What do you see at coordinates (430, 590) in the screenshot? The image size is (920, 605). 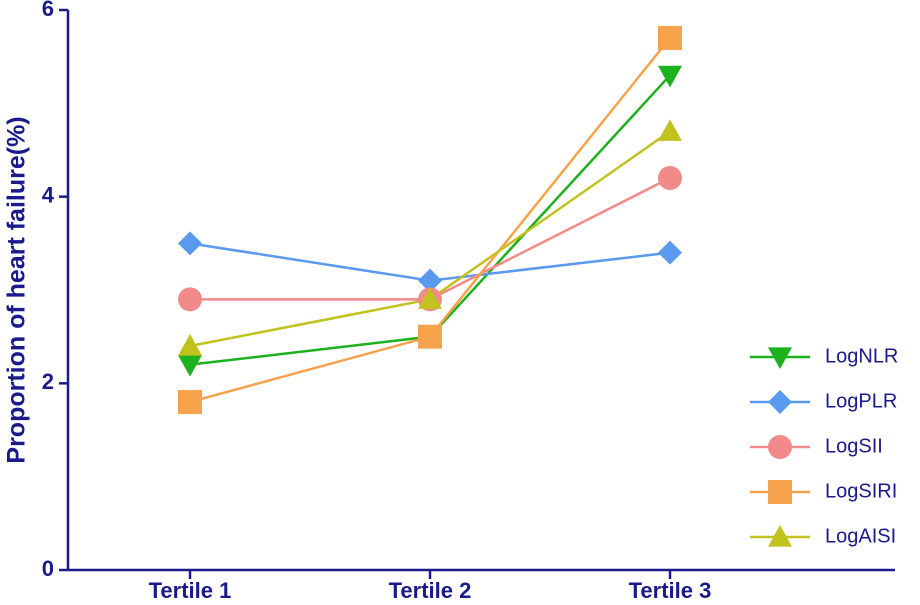 I see `x-tick-label: Tertile 2` at bounding box center [430, 590].